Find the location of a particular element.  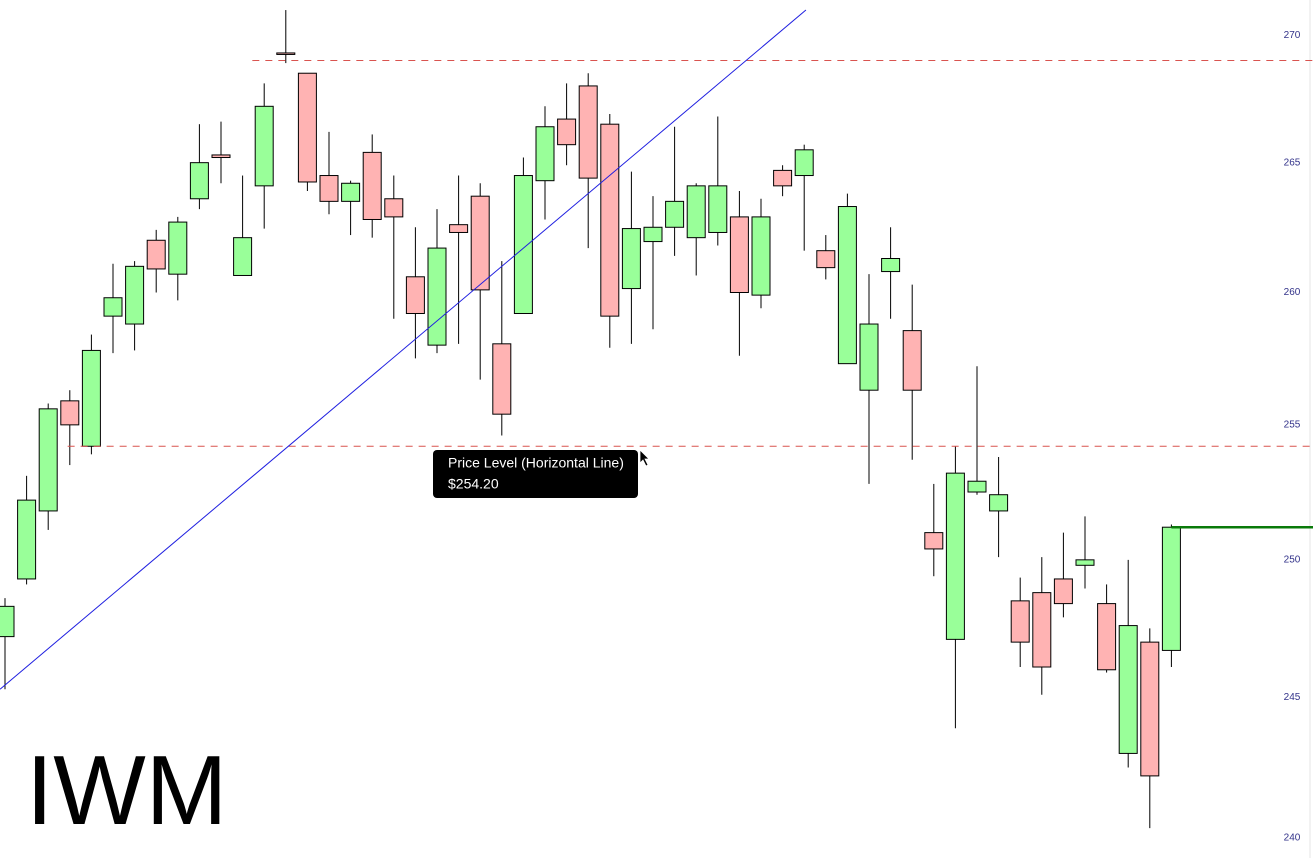

cursor is located at coordinates (644, 458).